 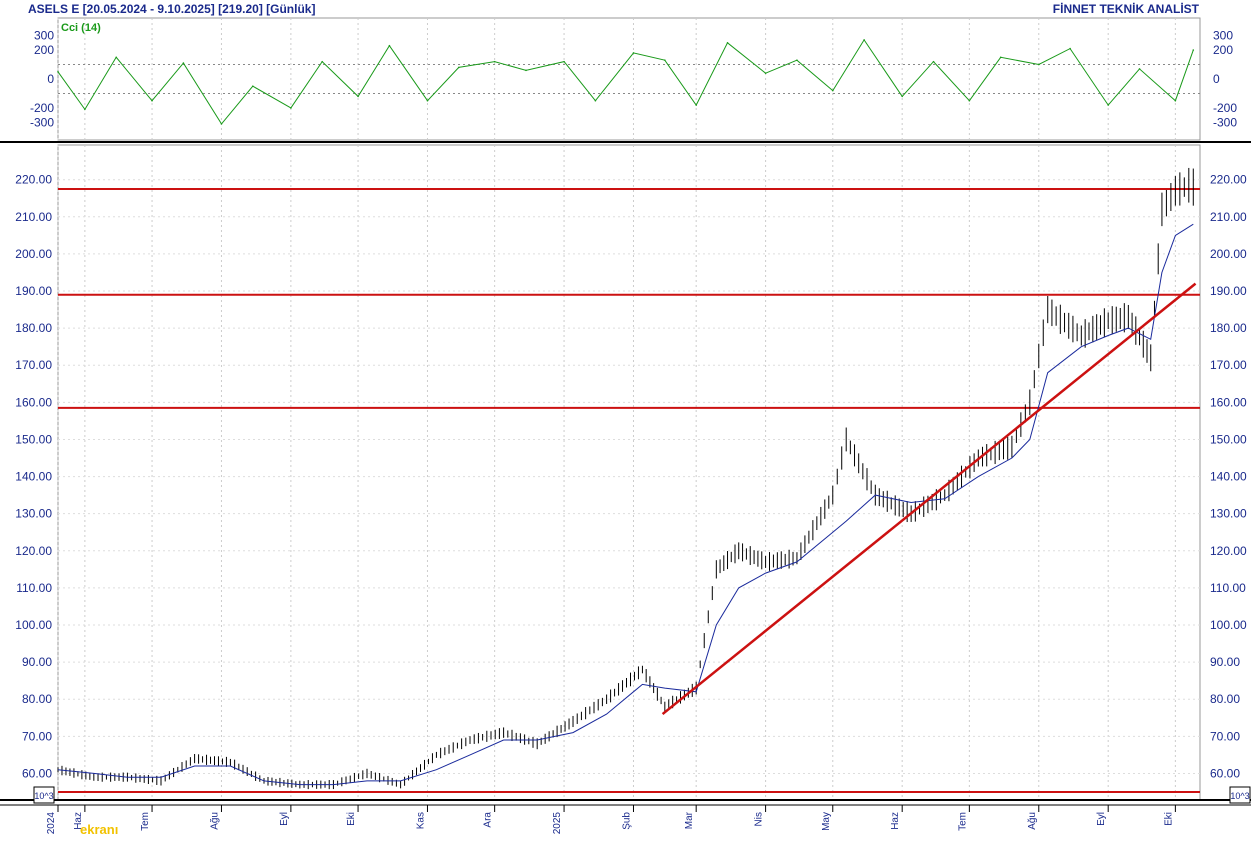 I want to click on price-ytick-left: 140.00, so click(x=33, y=477).